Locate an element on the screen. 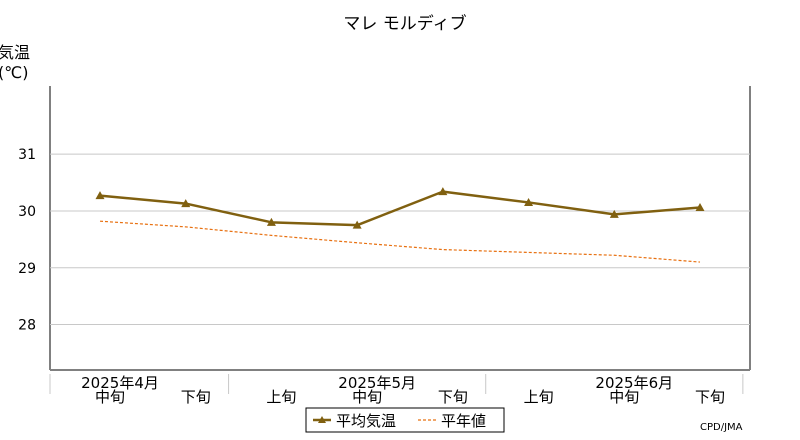 This screenshot has width=800, height=440. y-tick-label: 29 is located at coordinates (27, 269).